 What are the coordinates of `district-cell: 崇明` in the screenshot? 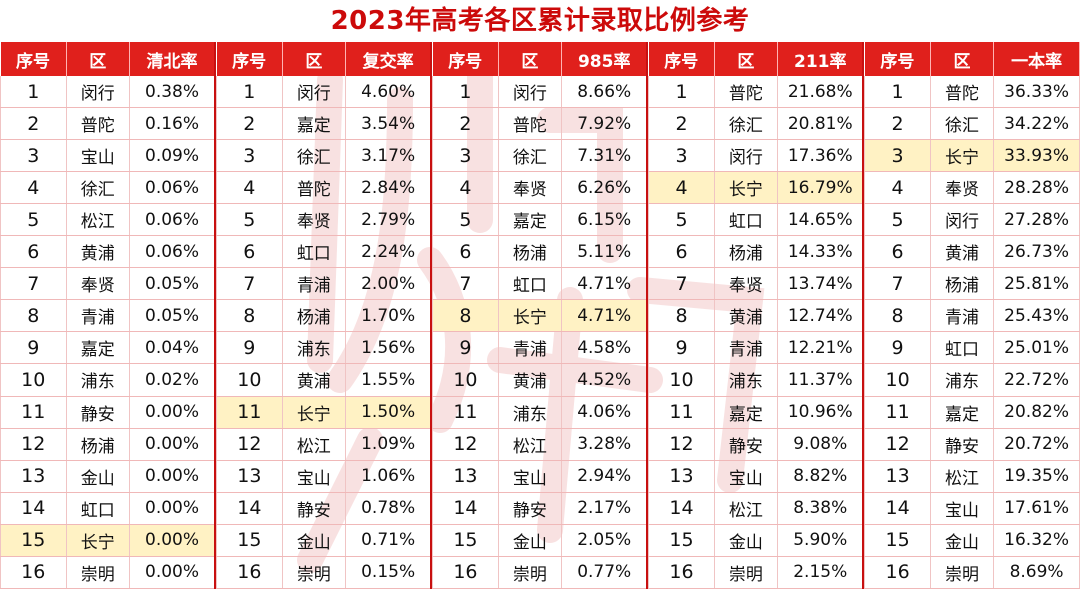 It's located at (746, 572).